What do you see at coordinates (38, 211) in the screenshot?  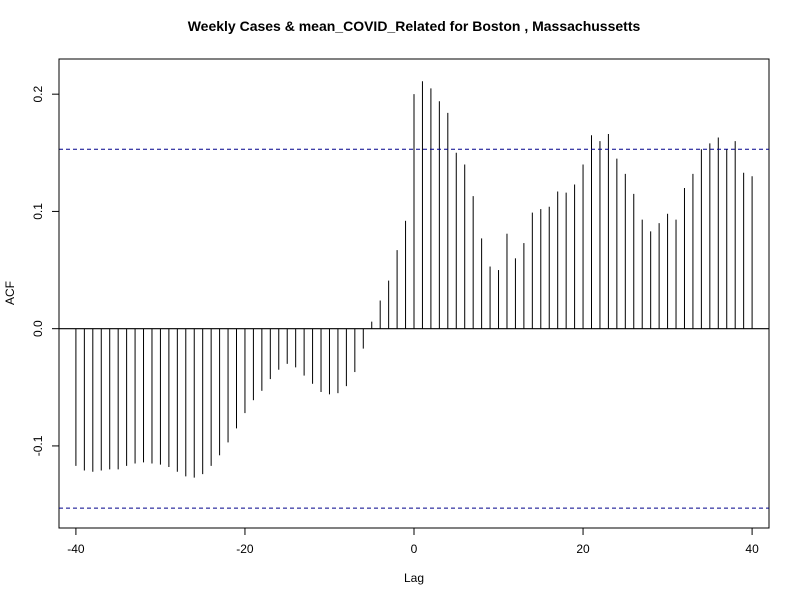 I see `y-tick-label: 0.1` at bounding box center [38, 211].